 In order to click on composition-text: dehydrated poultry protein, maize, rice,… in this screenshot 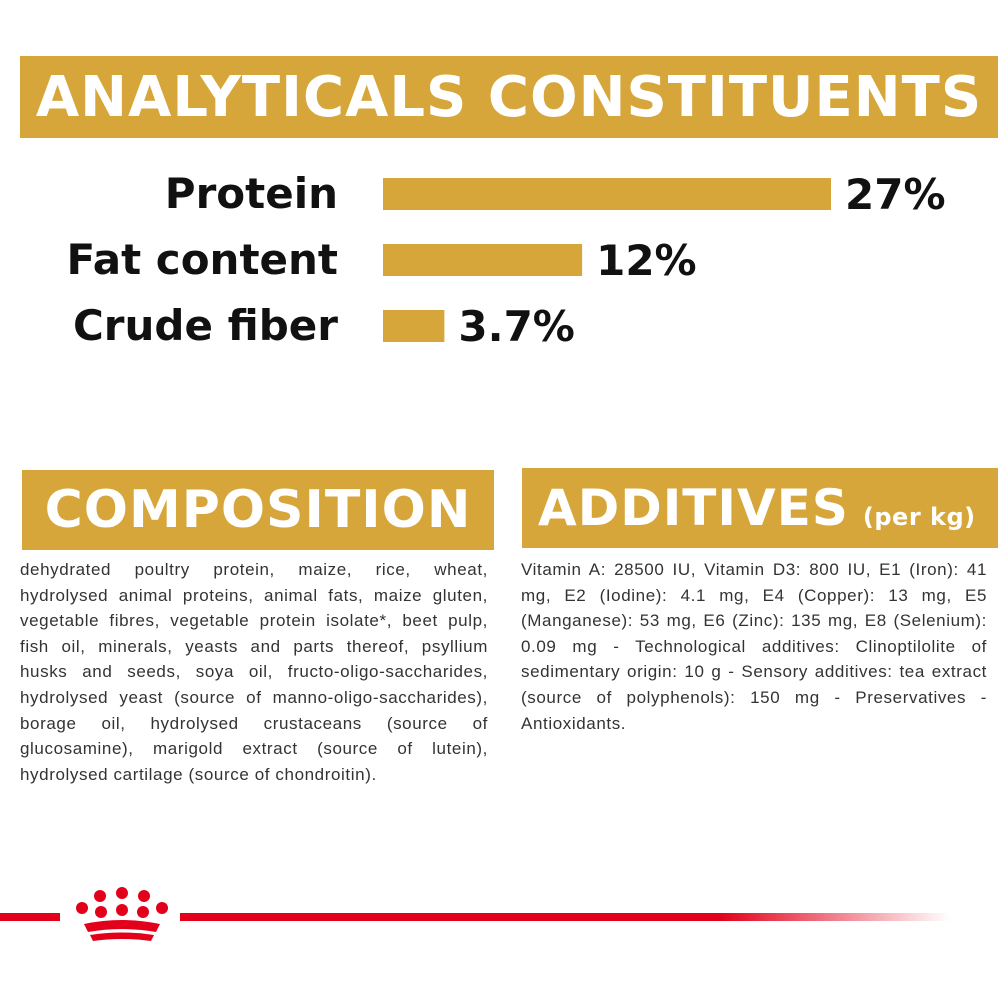, I will do `click(254, 672)`.